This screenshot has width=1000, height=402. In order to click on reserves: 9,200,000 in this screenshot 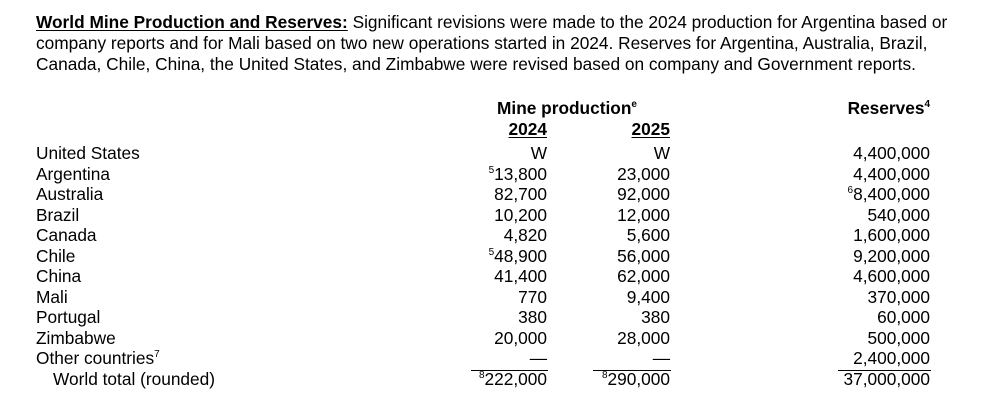, I will do `click(891, 256)`.